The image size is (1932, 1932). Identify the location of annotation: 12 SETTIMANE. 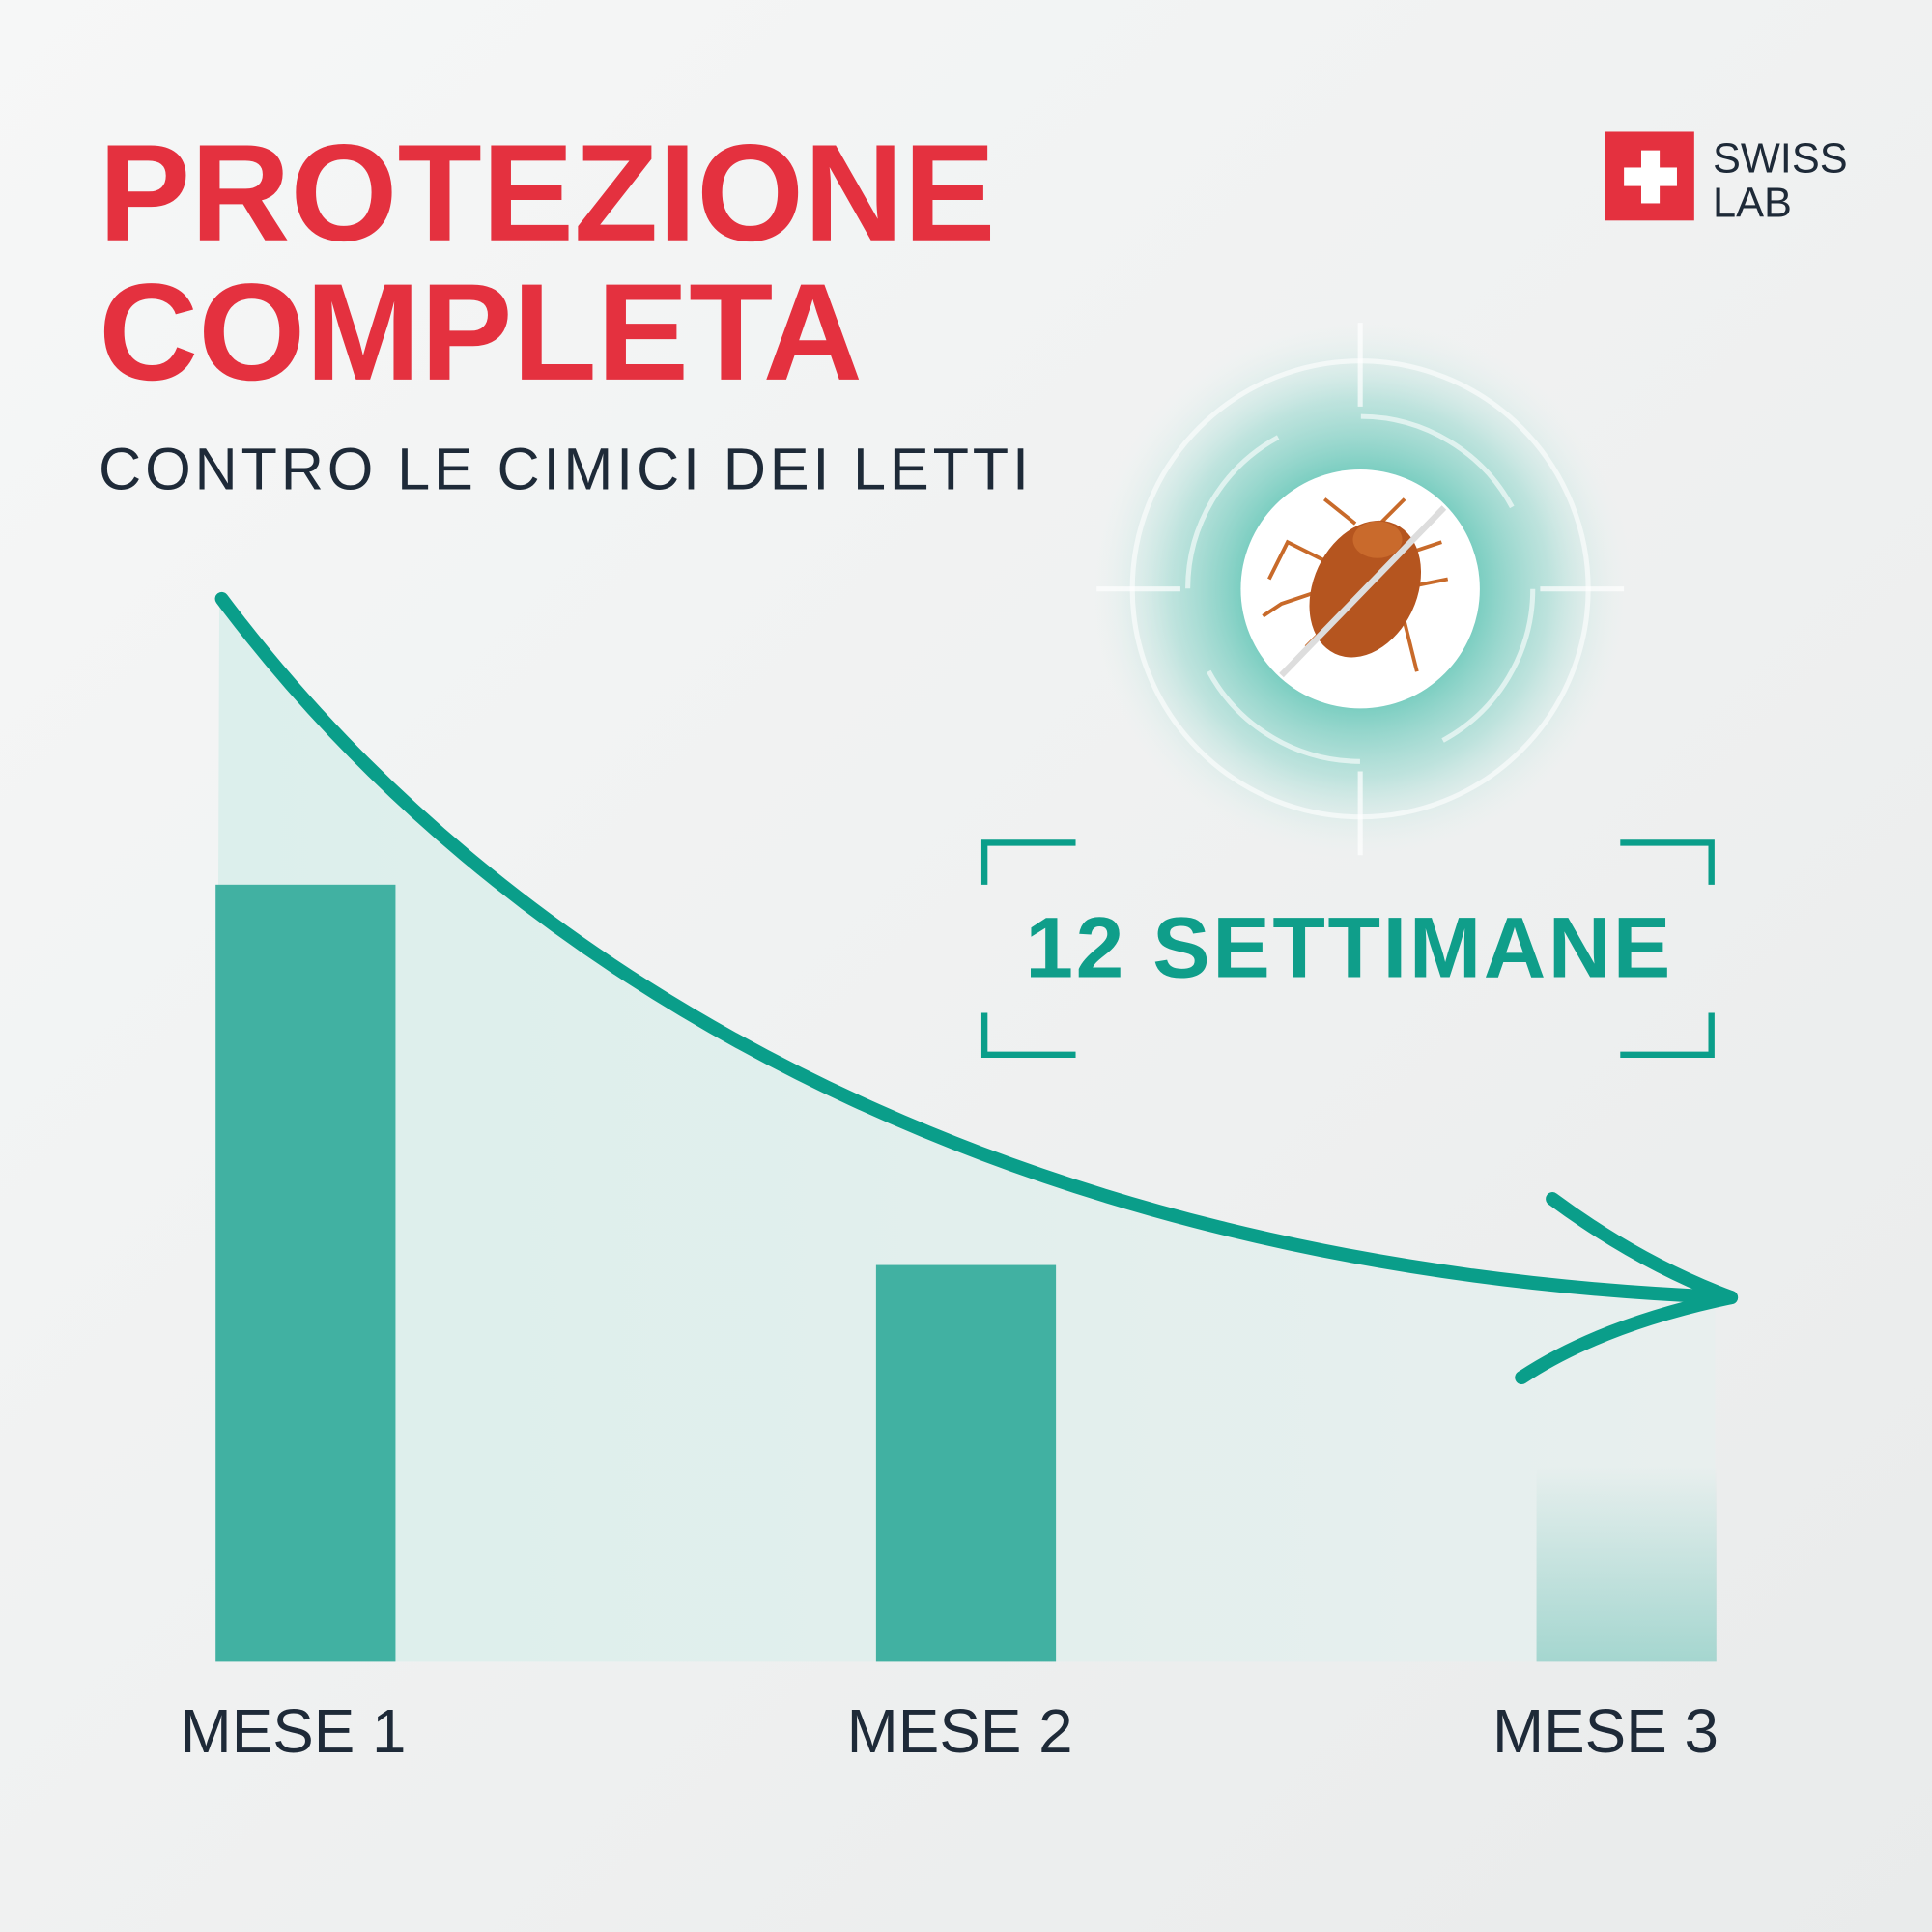
(1348, 946).